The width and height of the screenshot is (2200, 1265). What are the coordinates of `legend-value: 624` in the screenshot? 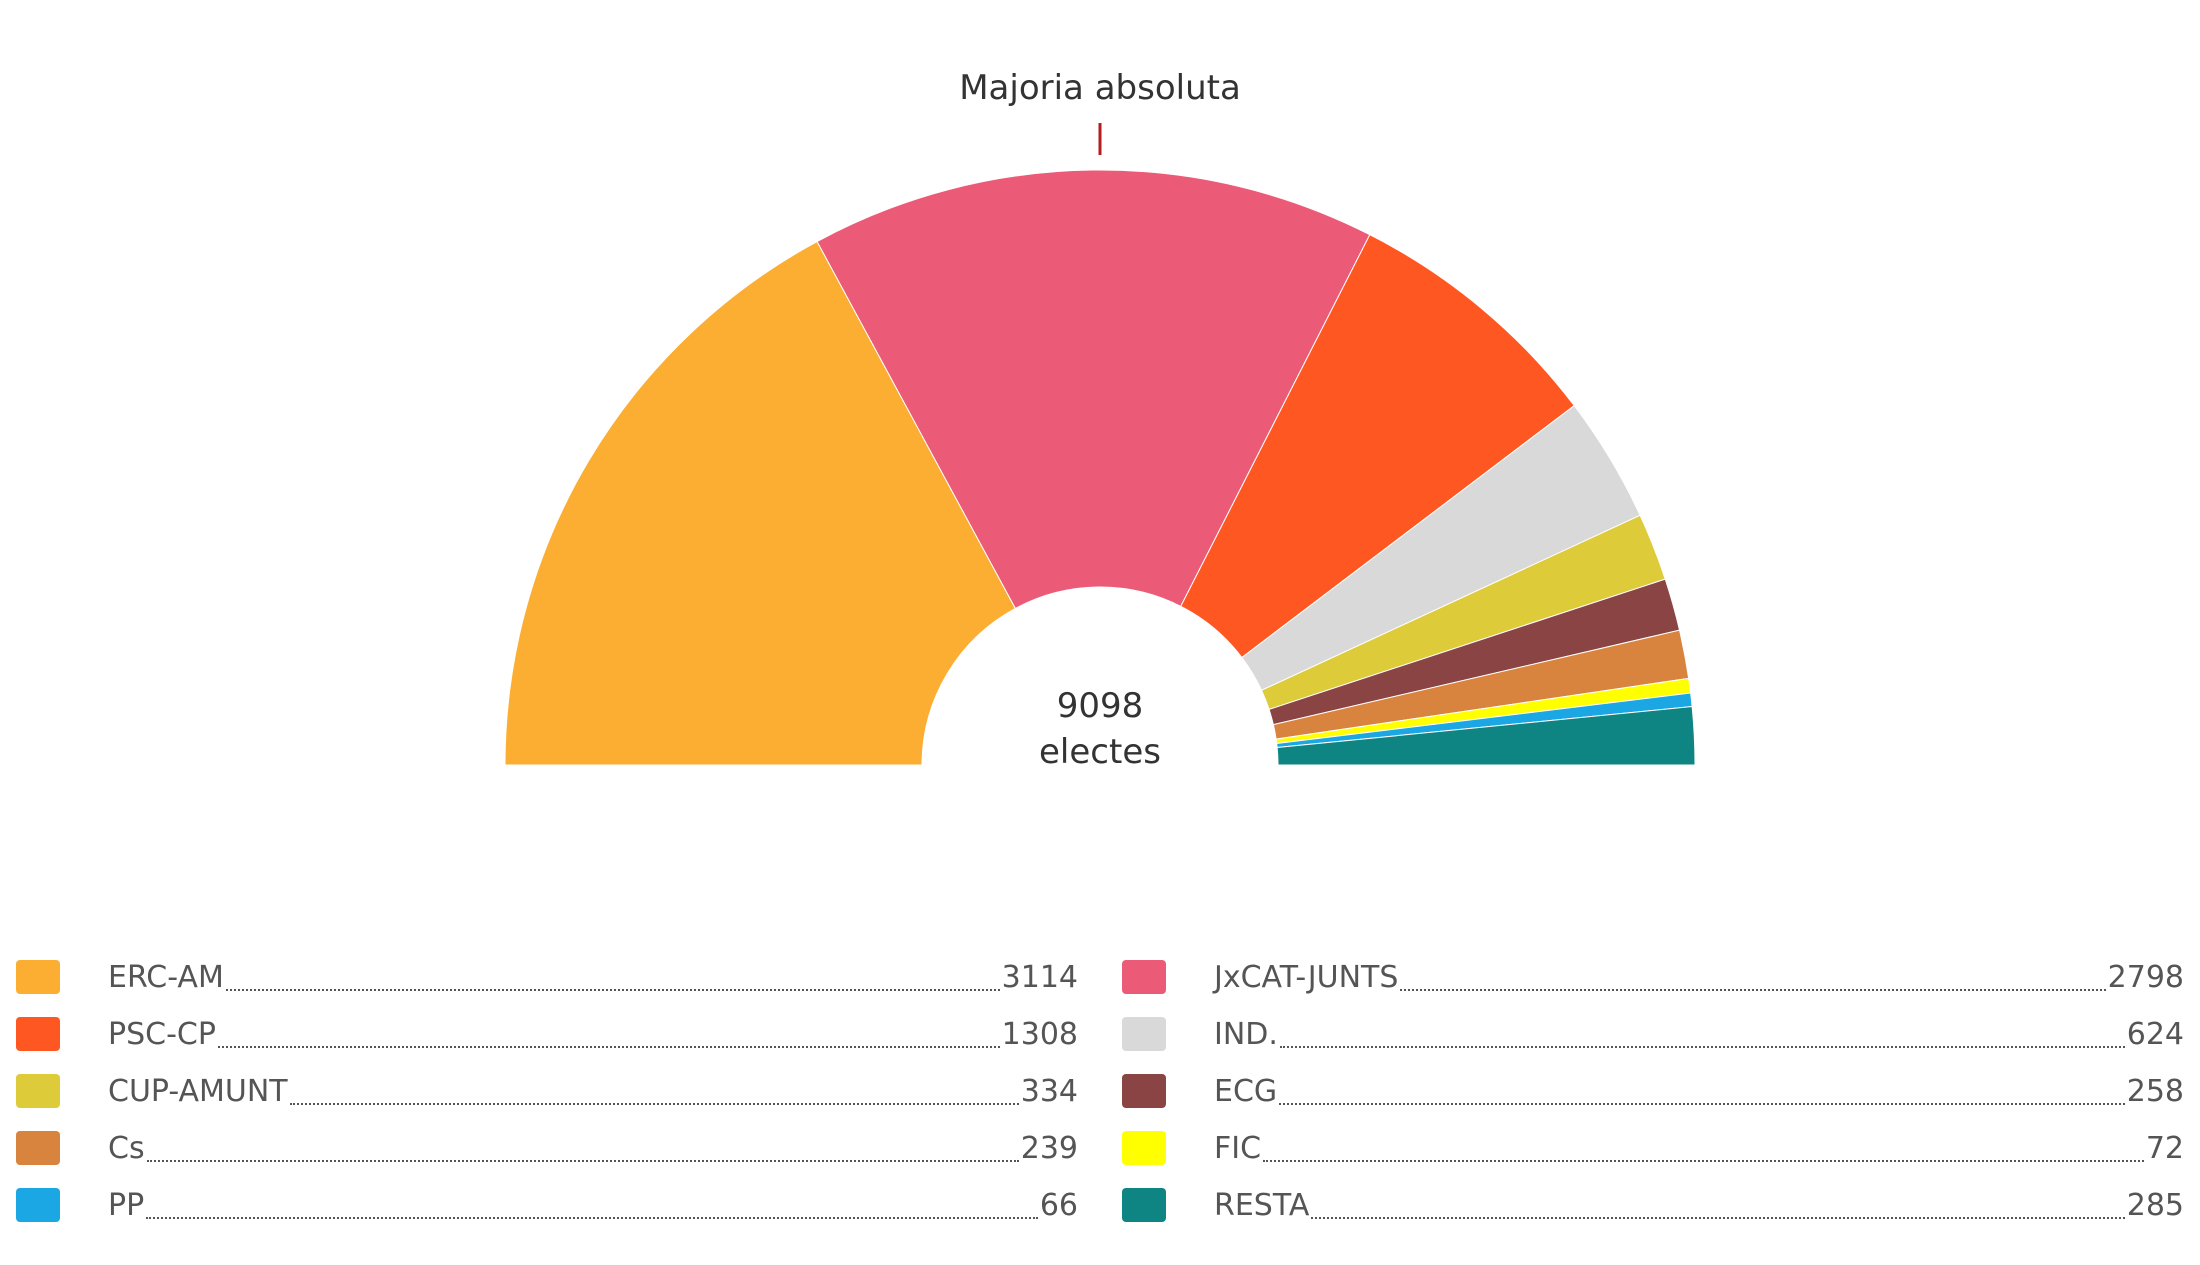 It's located at (2155, 1034).